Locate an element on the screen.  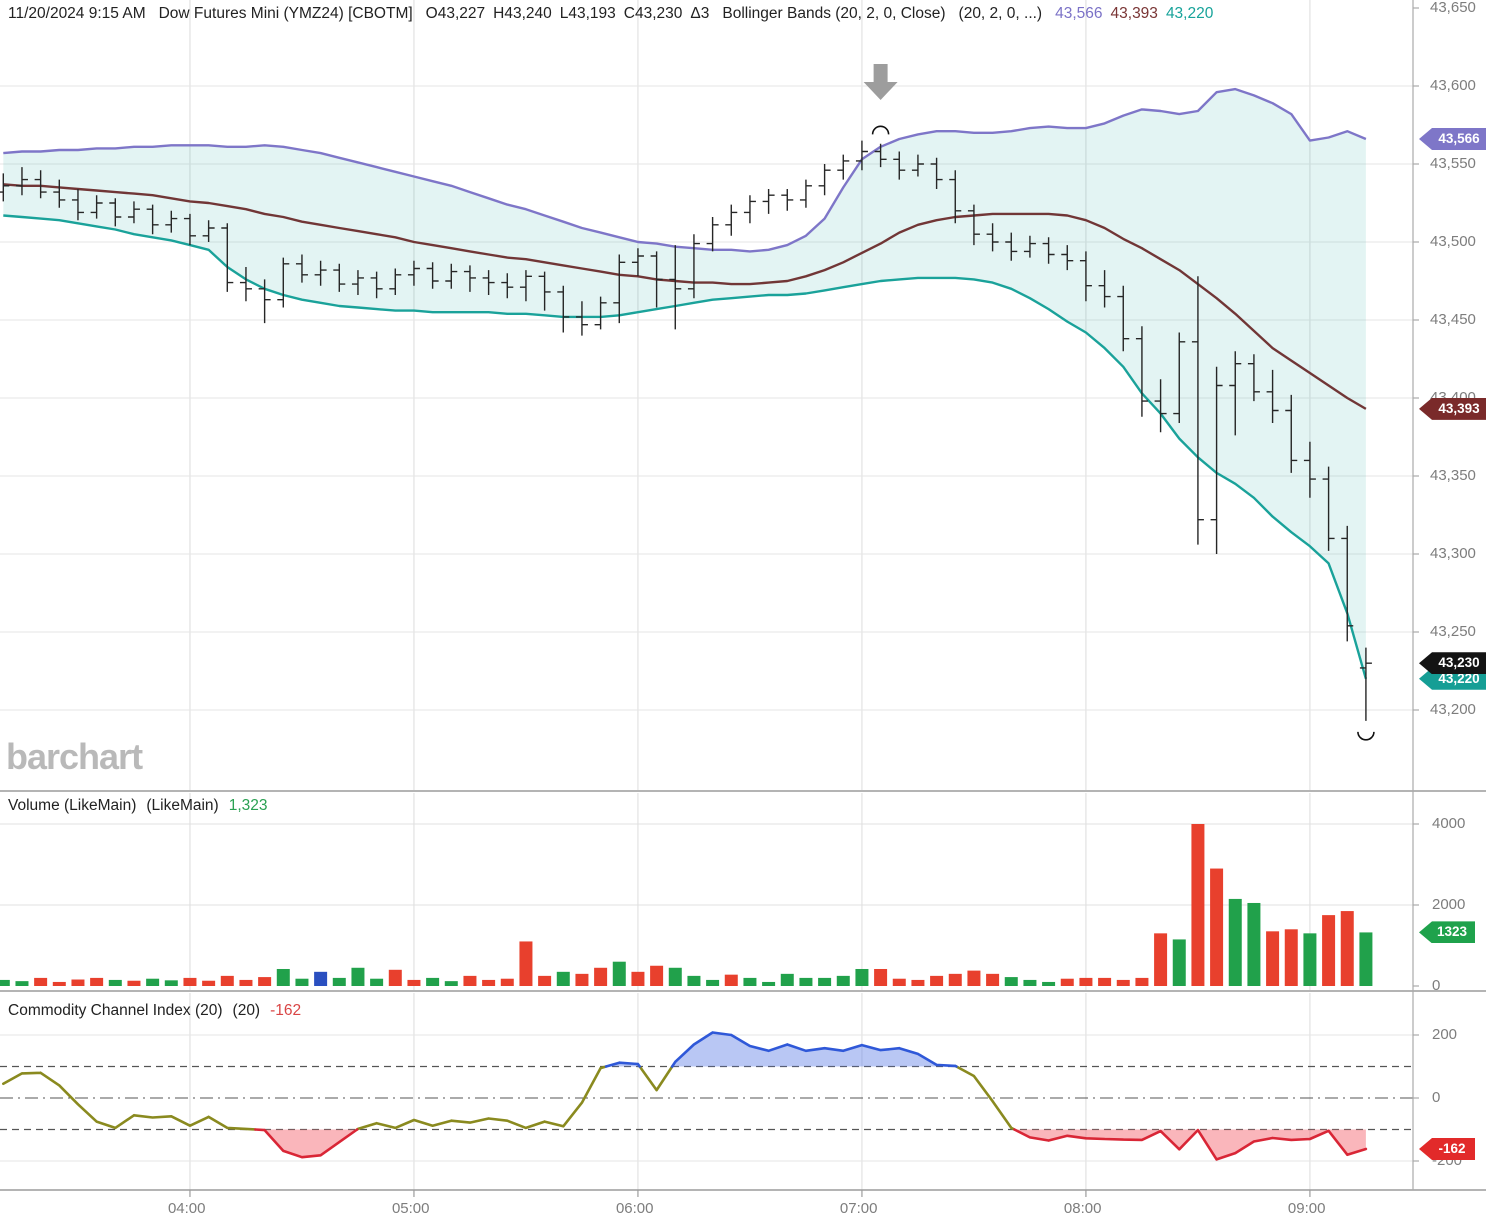
price-axis-label: 43,500 is located at coordinates (1453, 241).